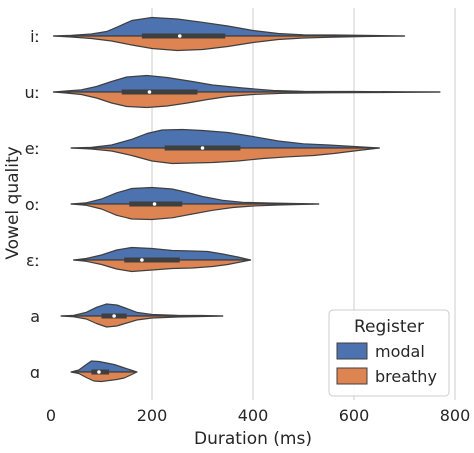 Image resolution: width=474 pixels, height=453 pixels. Describe the element at coordinates (352, 351) in the screenshot. I see `legend-swatch-modal` at that location.